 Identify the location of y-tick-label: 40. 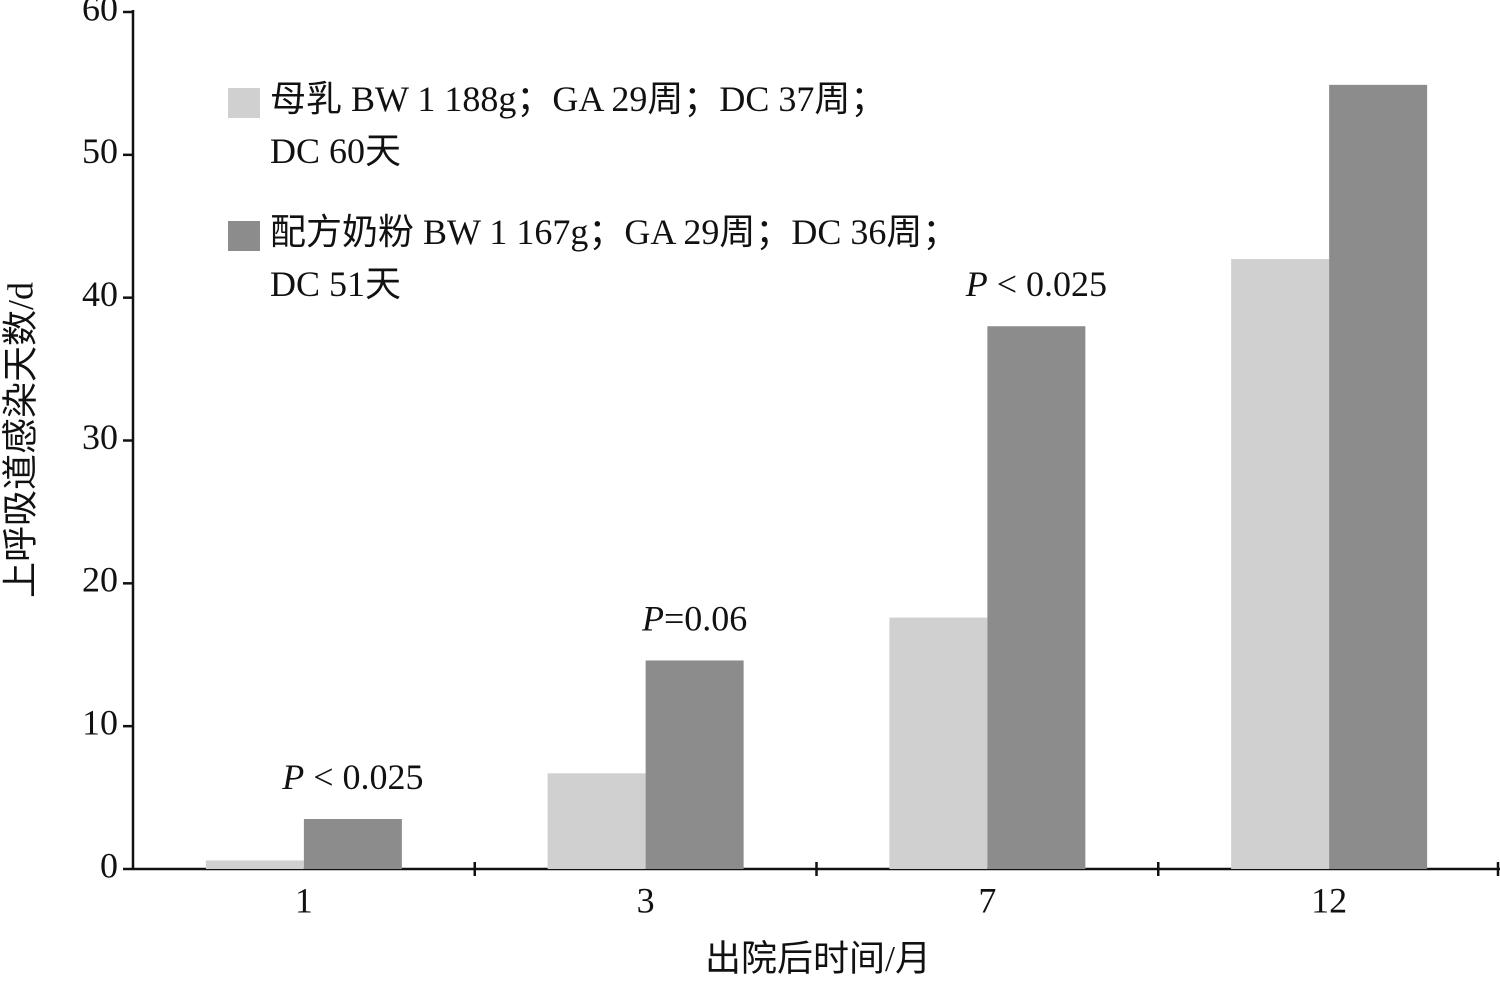
(100, 294).